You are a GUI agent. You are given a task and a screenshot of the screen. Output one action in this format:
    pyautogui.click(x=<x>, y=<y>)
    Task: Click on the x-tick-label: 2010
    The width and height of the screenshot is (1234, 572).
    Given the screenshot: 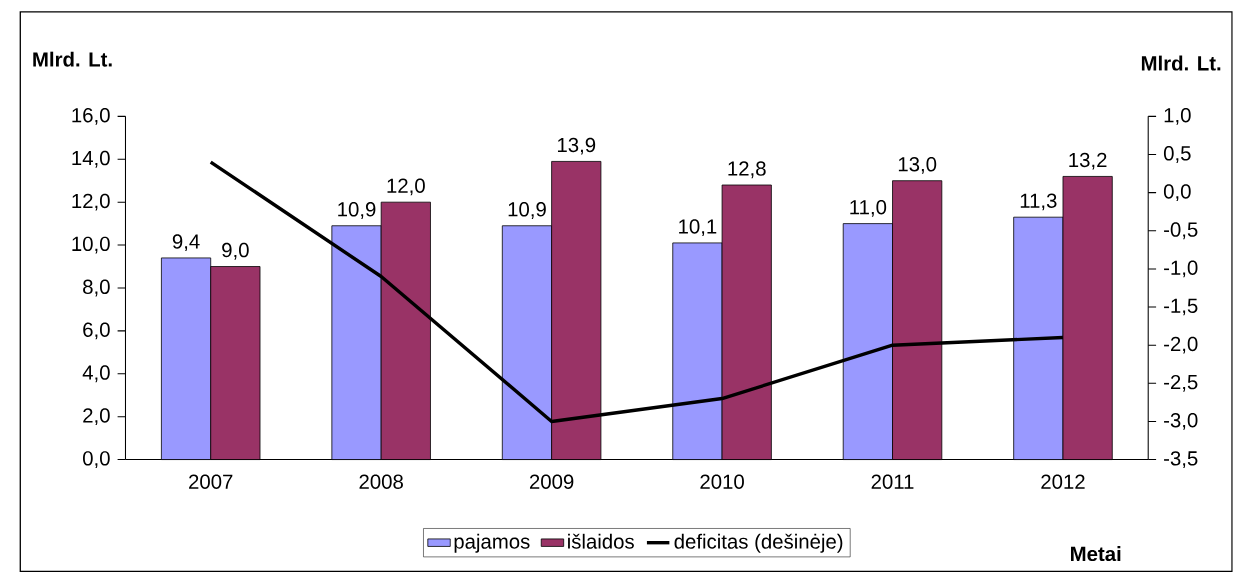 What is the action you would take?
    pyautogui.click(x=722, y=481)
    